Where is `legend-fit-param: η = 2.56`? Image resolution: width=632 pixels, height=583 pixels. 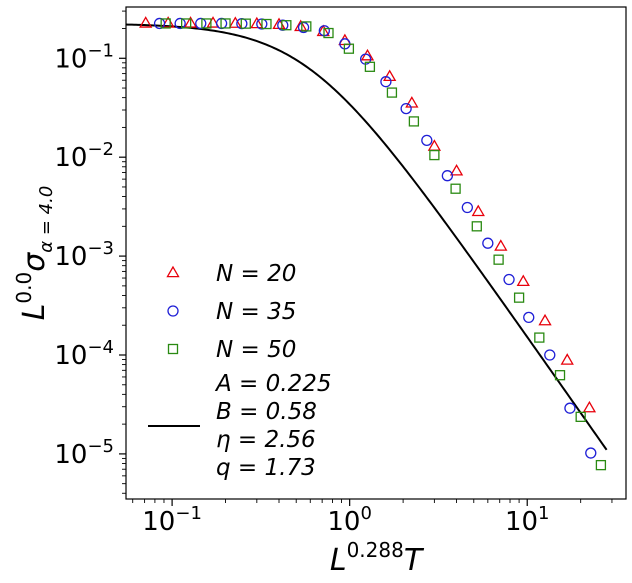
legend-fit-param: η = 2.56 is located at coordinates (266, 440).